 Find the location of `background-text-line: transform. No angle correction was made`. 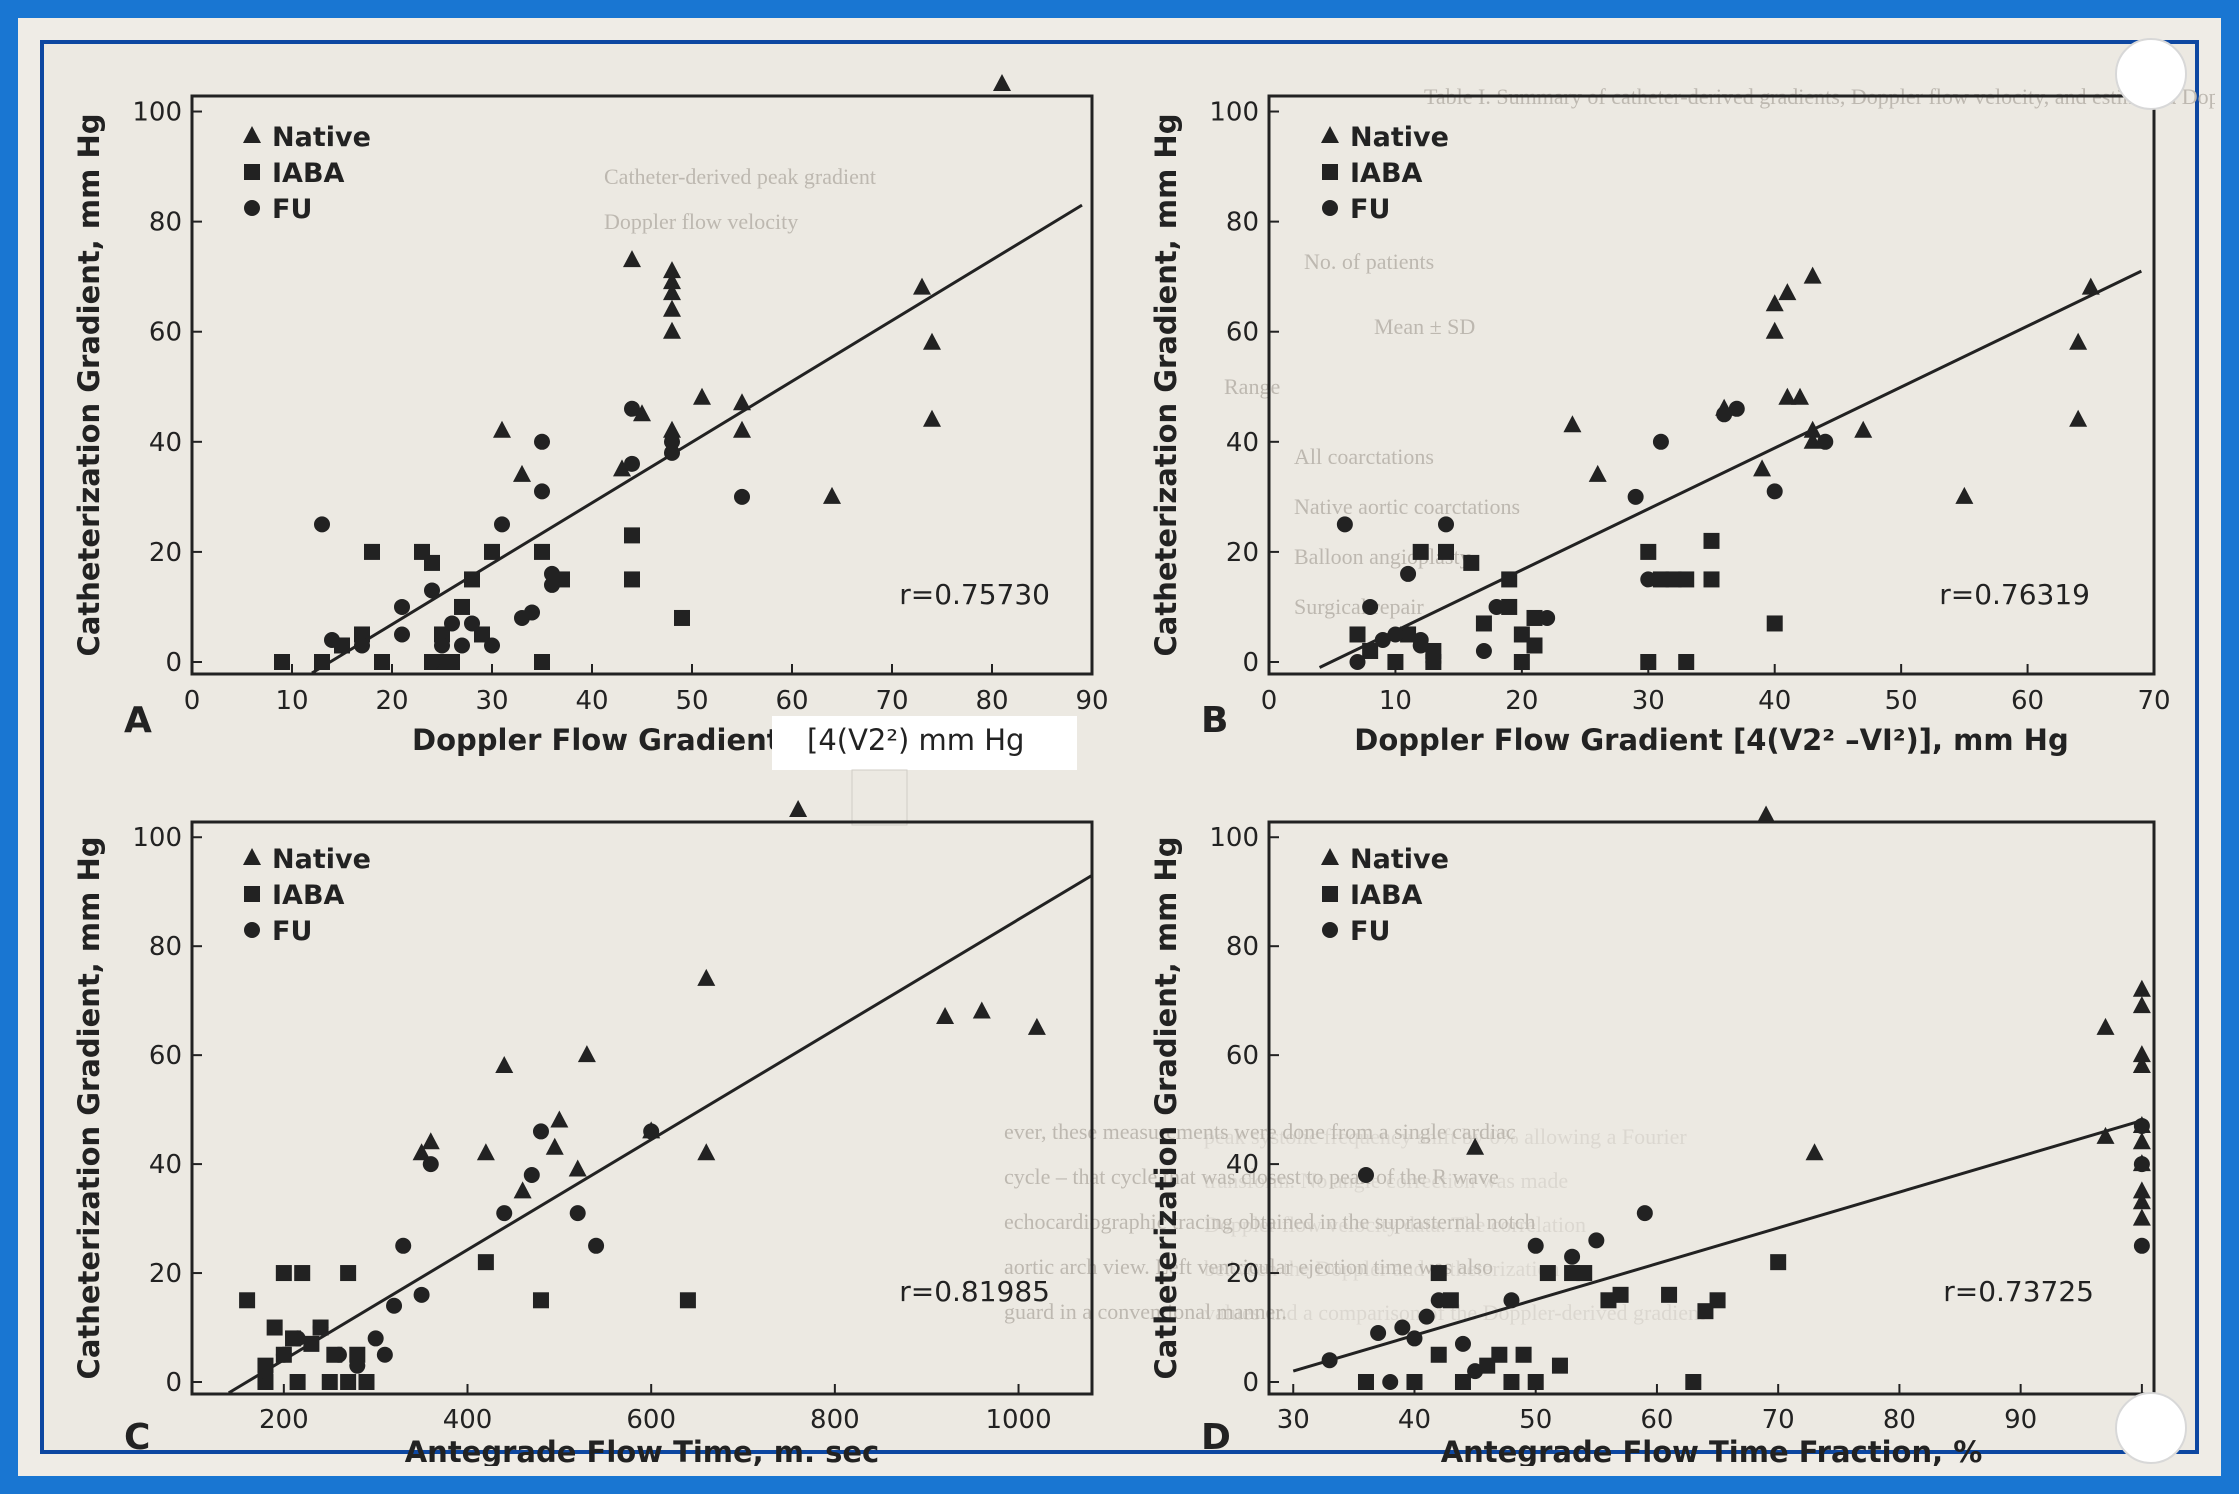

background-text-line: transform. No angle correction was made is located at coordinates (1386, 1180).